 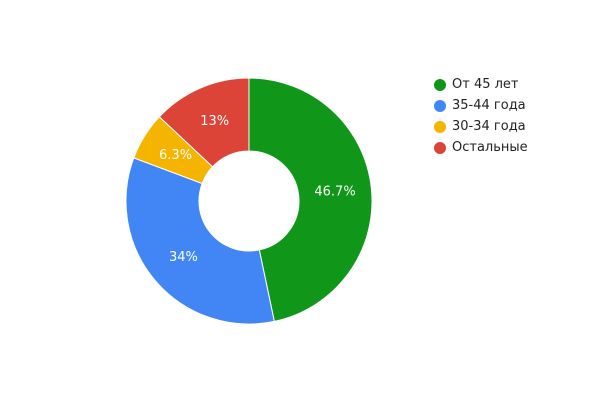 I want to click on slice-labels: 46.7% 34% 6.3% 13%, so click(x=257, y=189).